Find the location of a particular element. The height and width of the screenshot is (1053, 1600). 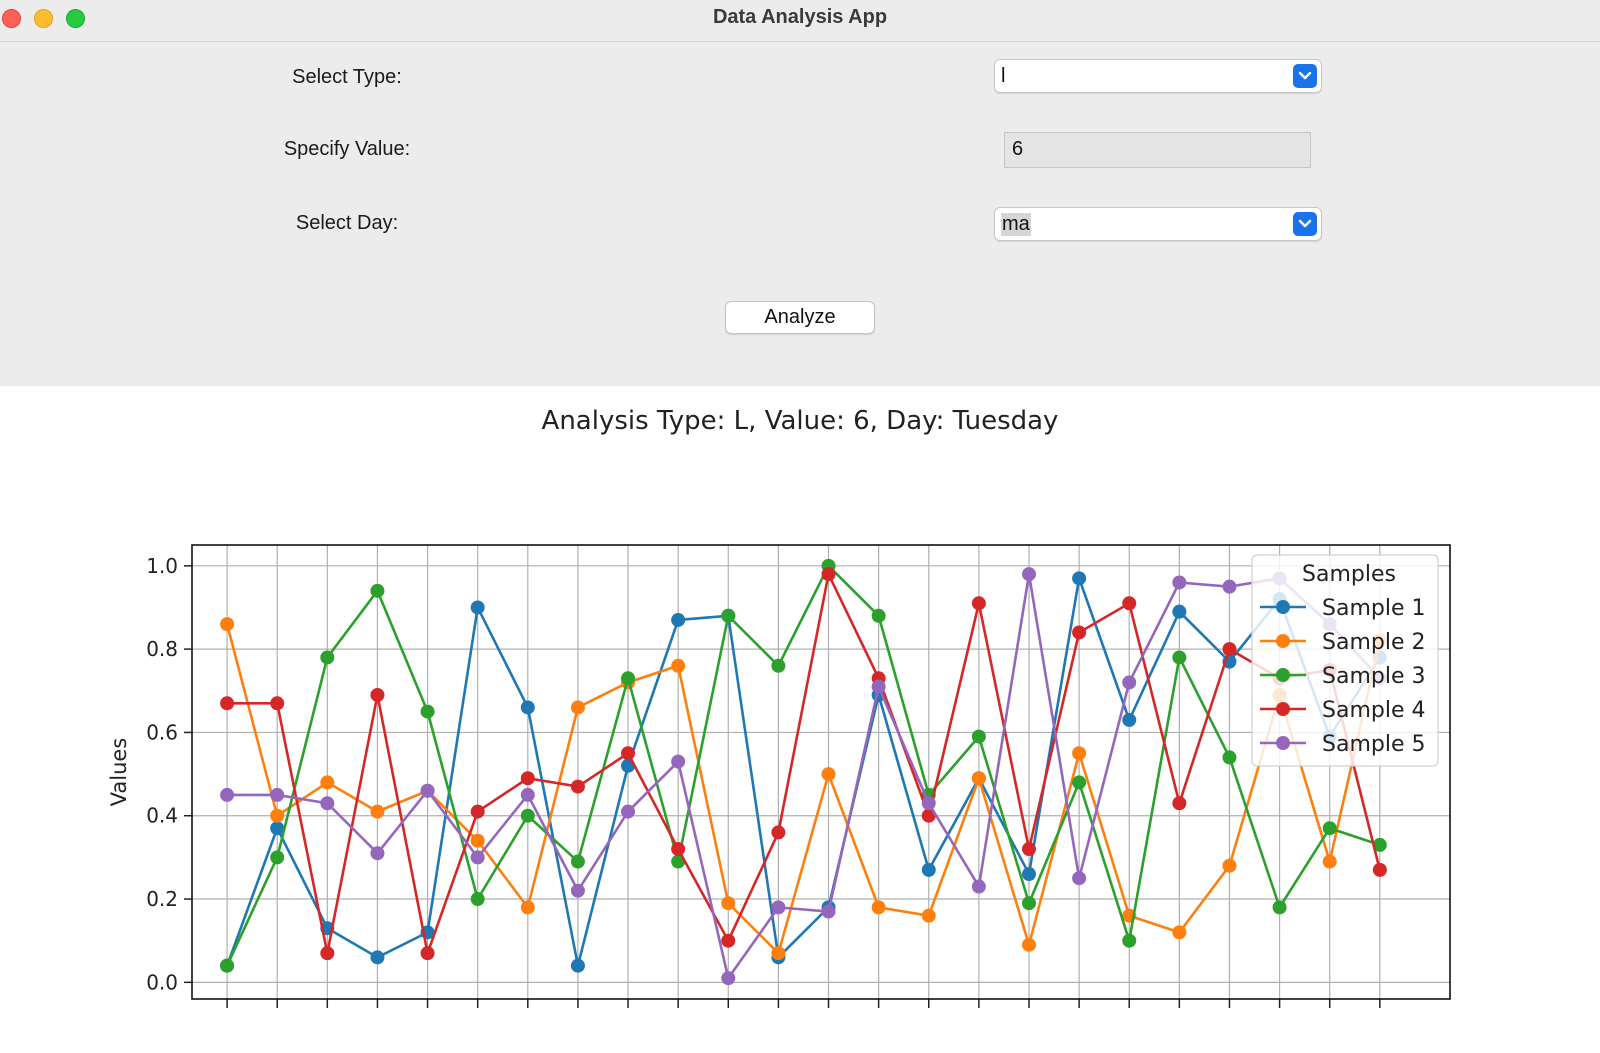

value-field-box is located at coordinates (1157, 150).